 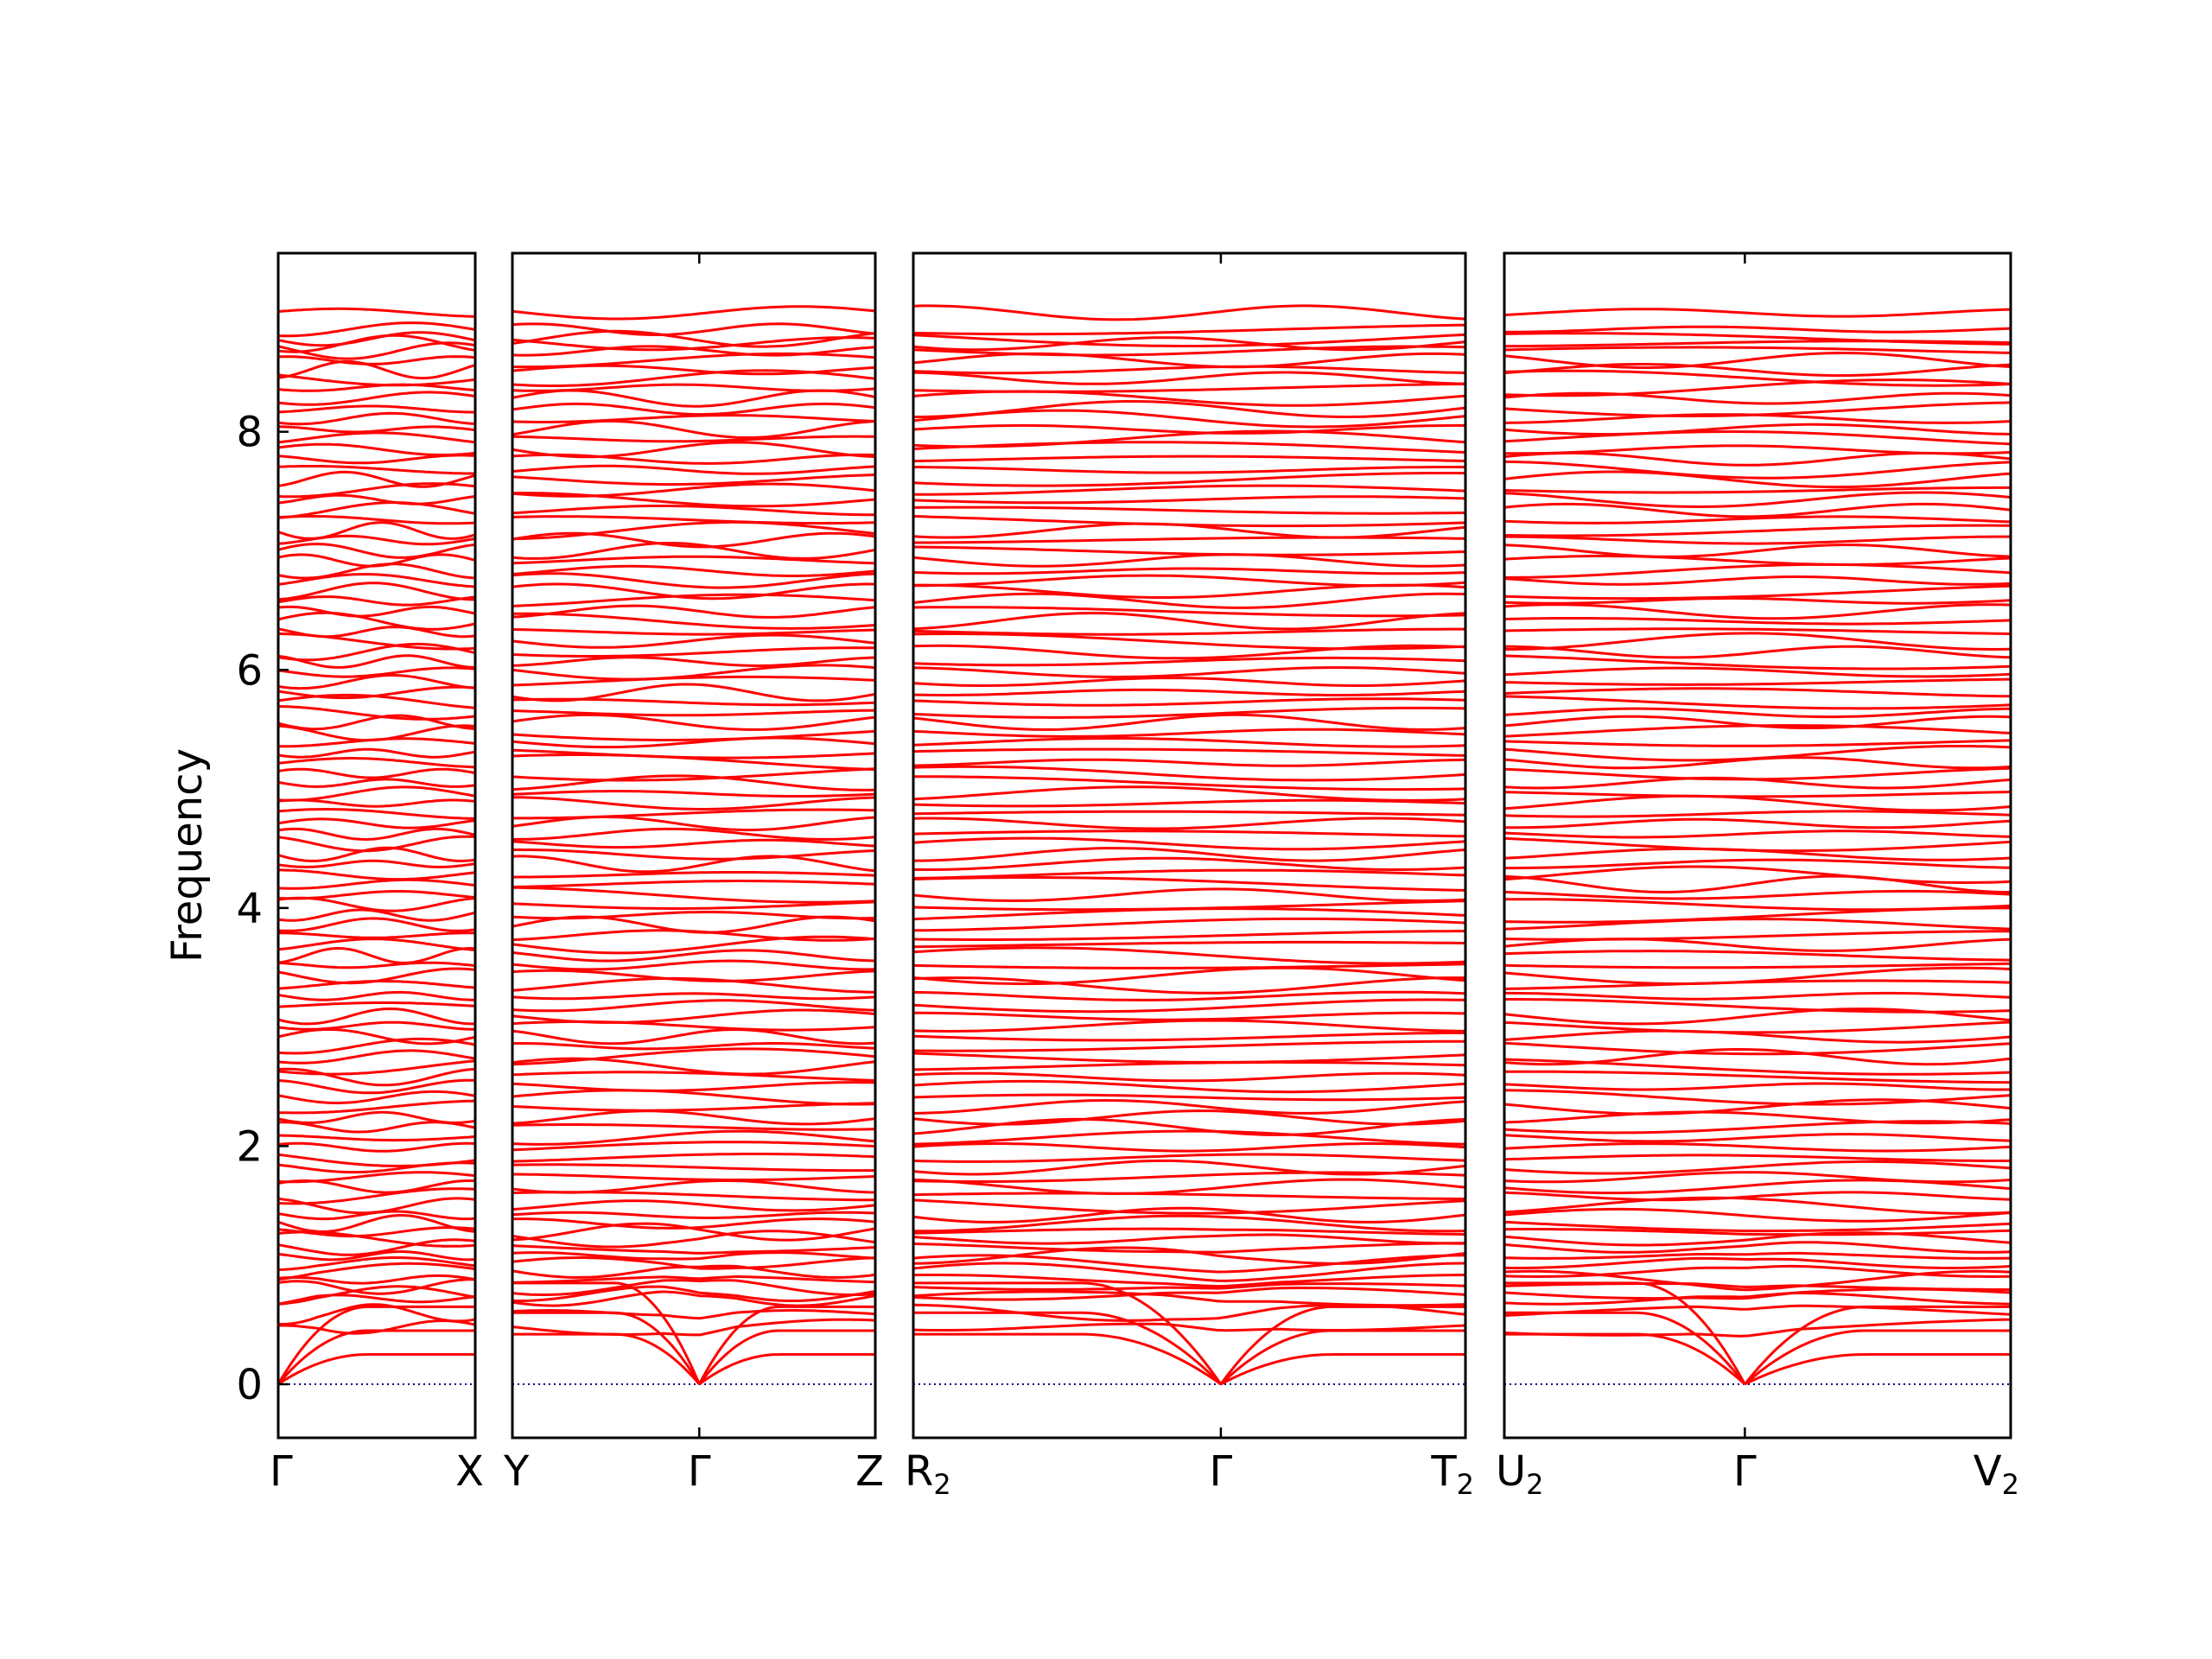 I want to click on y-tick-label: 2, so click(x=249, y=1146).